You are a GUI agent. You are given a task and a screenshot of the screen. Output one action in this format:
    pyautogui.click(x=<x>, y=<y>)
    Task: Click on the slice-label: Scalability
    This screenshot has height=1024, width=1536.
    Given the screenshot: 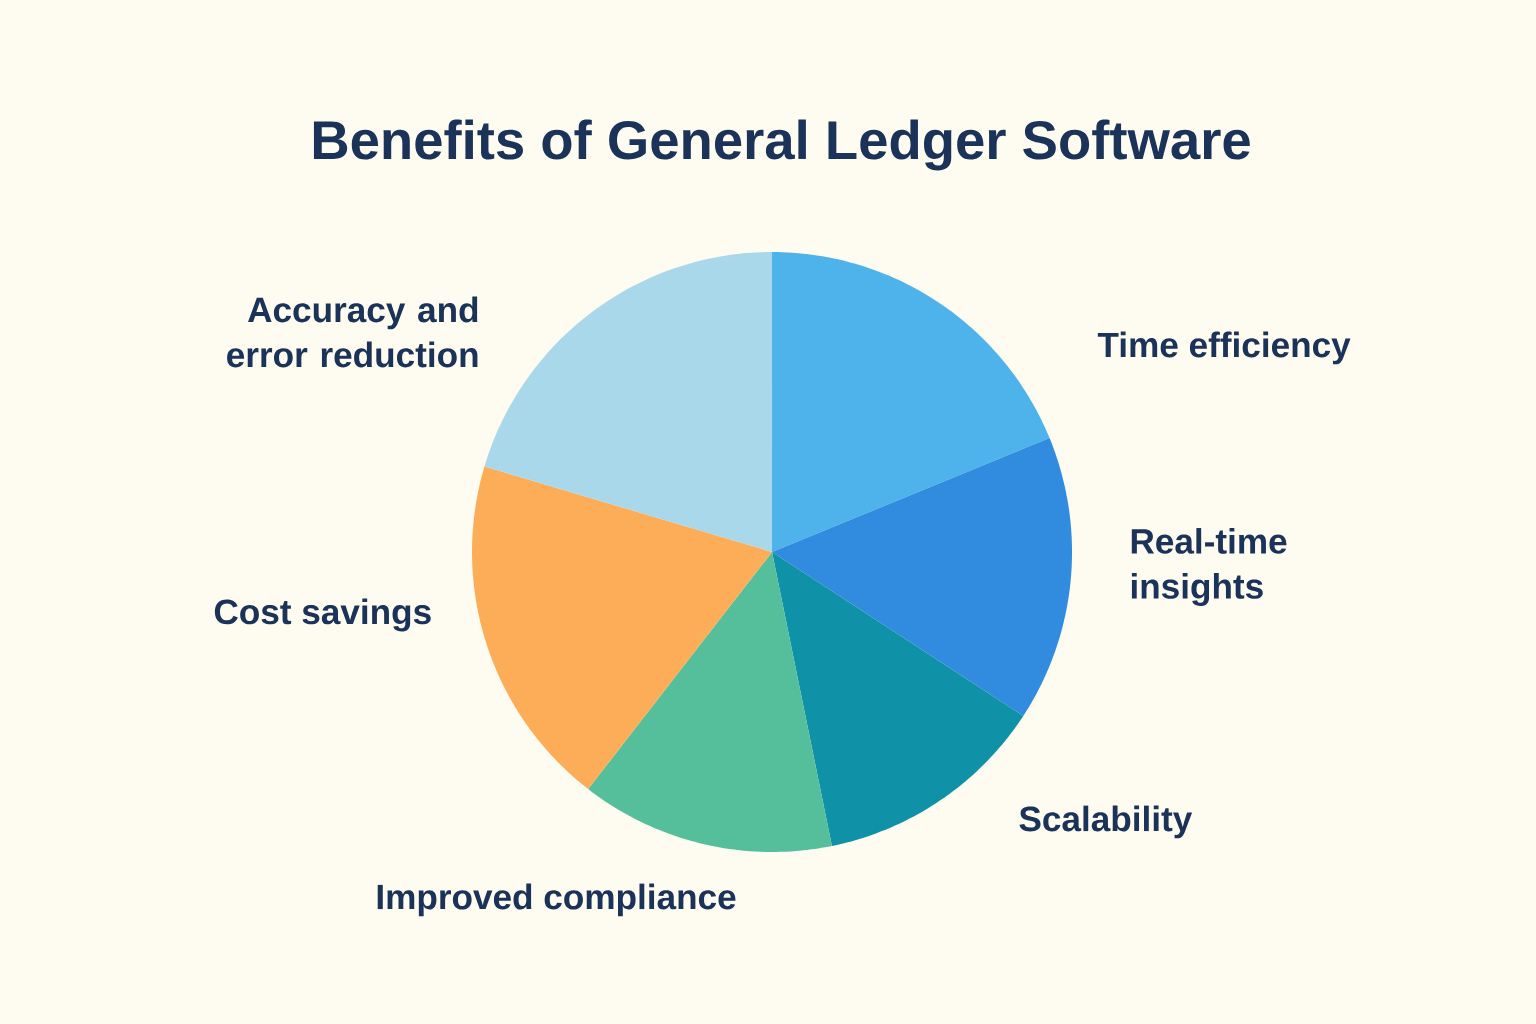 What is the action you would take?
    pyautogui.click(x=1106, y=822)
    